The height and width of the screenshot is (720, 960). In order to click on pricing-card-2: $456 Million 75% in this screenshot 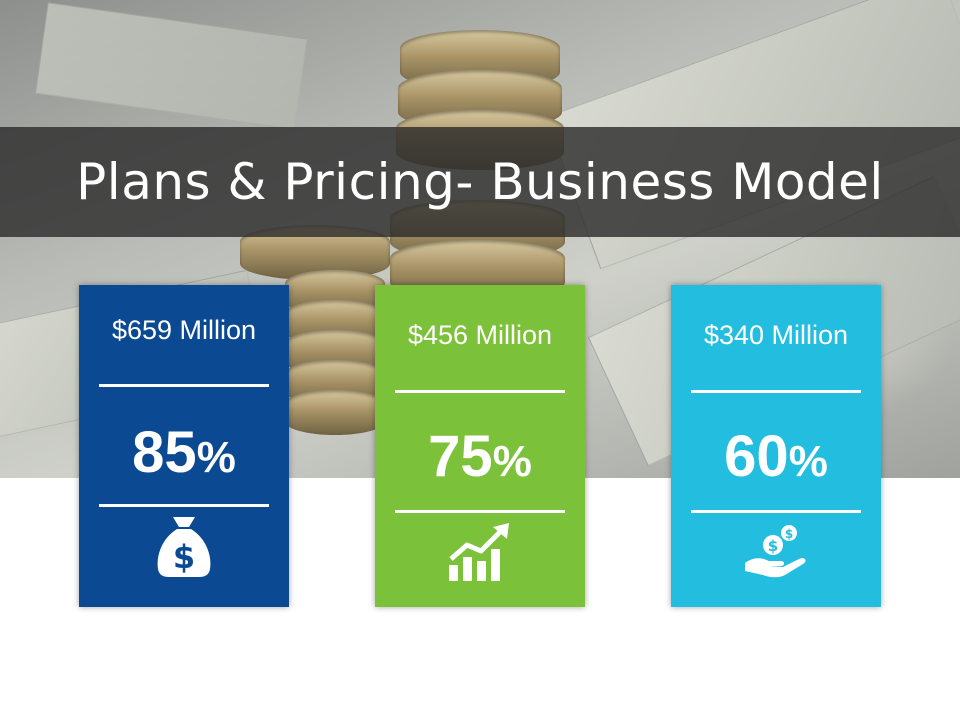, I will do `click(480, 446)`.